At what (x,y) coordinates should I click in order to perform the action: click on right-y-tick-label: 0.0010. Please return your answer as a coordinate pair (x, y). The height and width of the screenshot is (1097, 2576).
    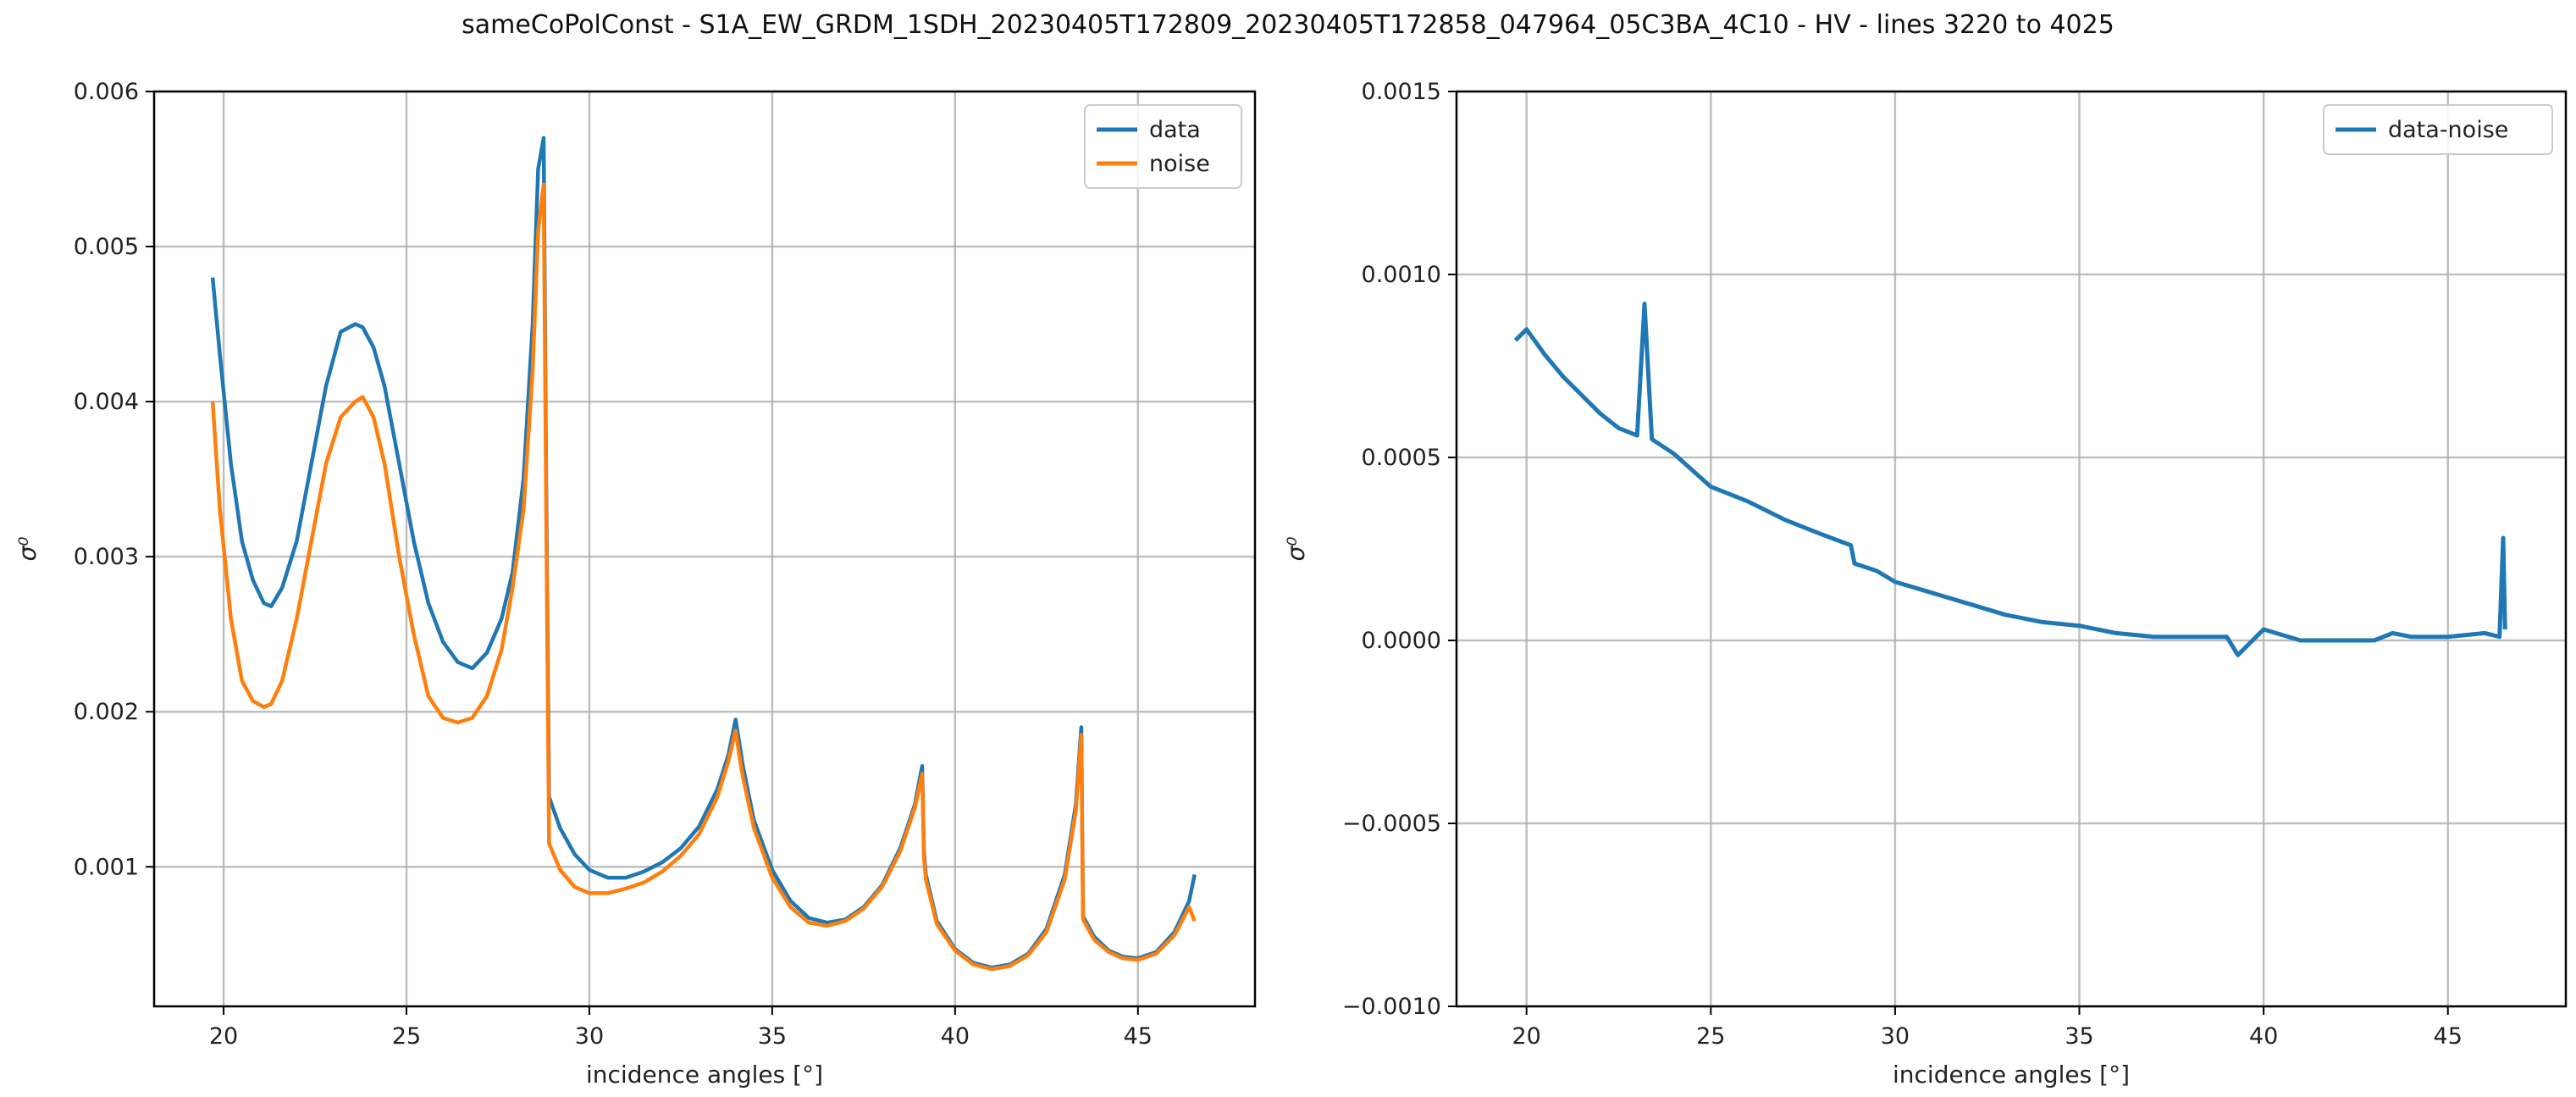
    Looking at the image, I should click on (1401, 275).